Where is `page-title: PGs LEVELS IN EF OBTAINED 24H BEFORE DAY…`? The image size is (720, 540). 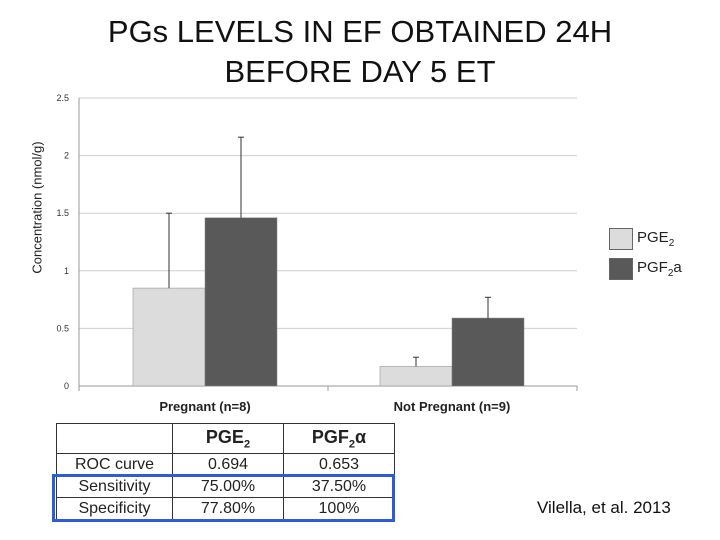
page-title: PGs LEVELS IN EF OBTAINED 24H BEFORE DAY… is located at coordinates (360, 52).